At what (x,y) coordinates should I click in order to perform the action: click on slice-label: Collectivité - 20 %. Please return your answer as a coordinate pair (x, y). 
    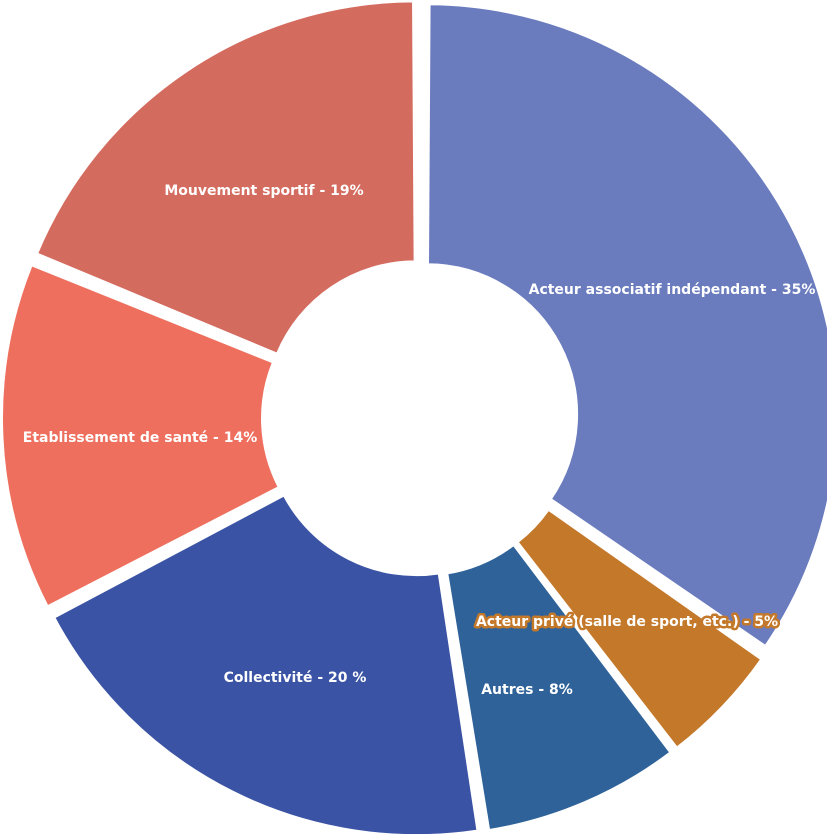
    Looking at the image, I should click on (295, 678).